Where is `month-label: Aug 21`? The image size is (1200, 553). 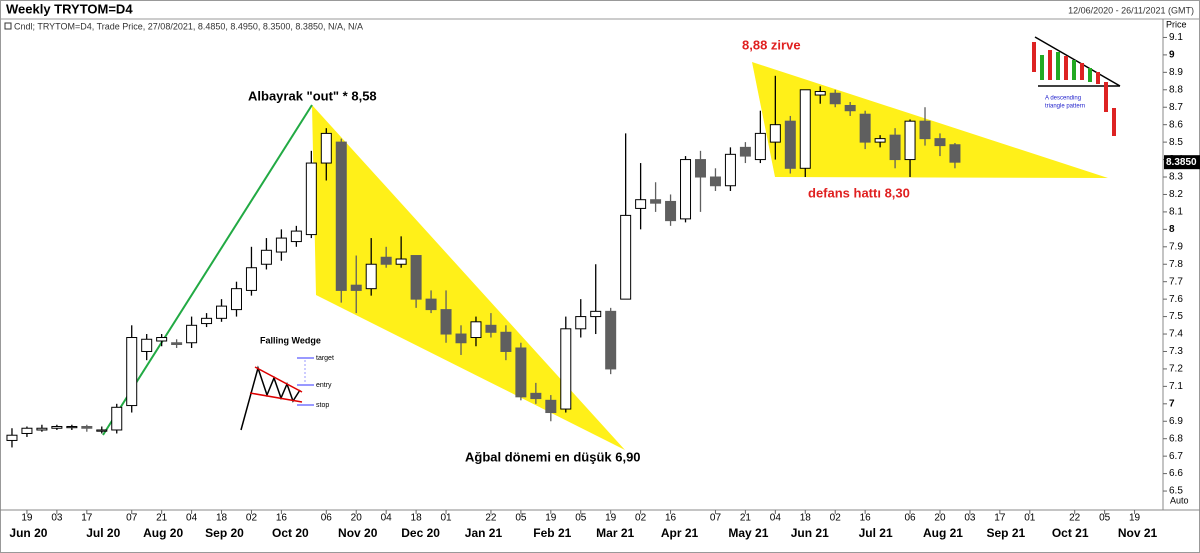
month-label: Aug 21 is located at coordinates (943, 533).